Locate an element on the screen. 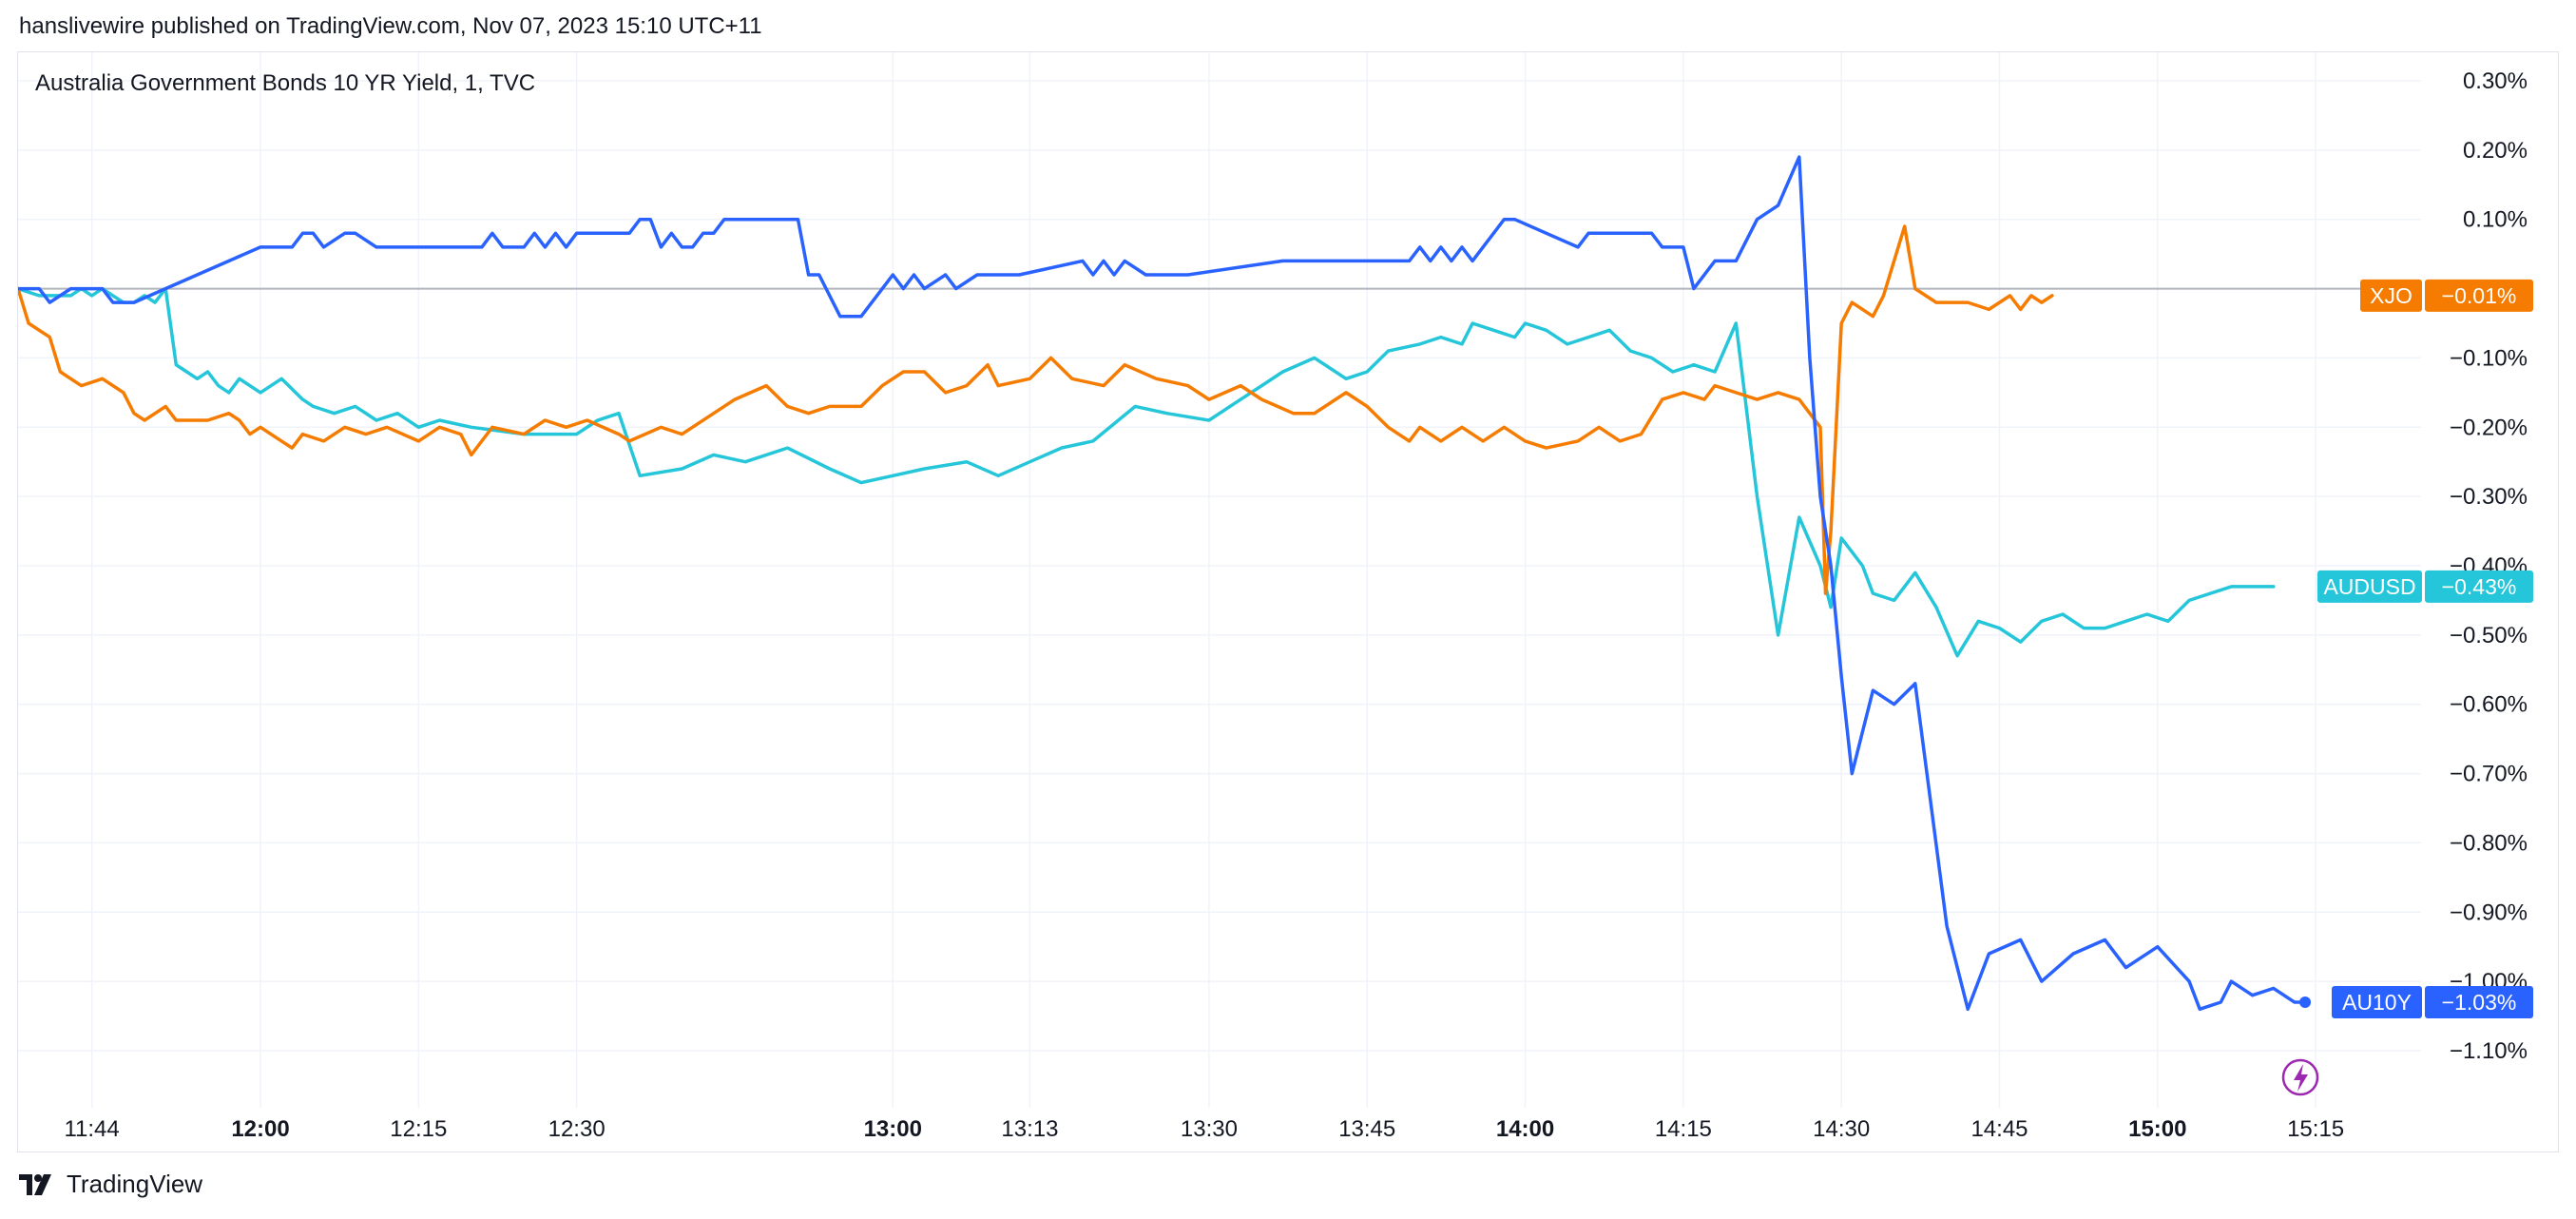  y-tick-label: −0.90% is located at coordinates (2489, 912).